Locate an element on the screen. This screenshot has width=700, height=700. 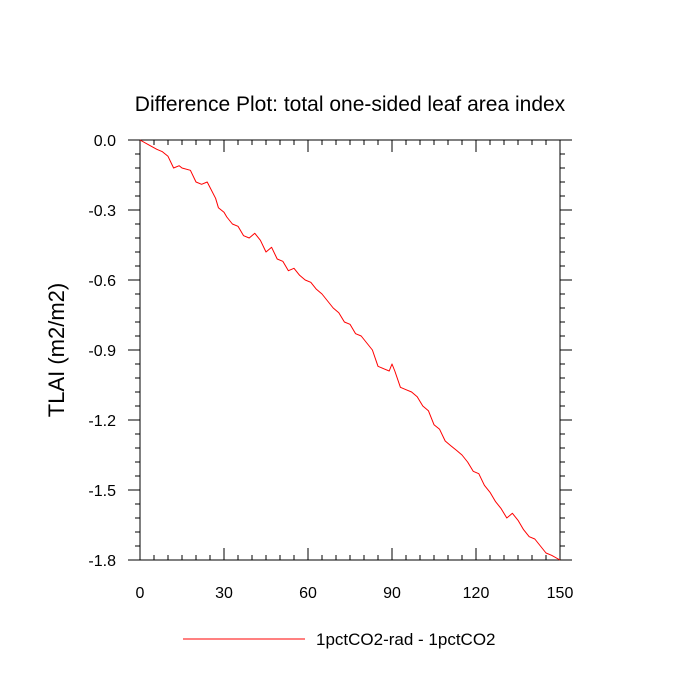
y-tick-label: 0.0 is located at coordinates (105, 141).